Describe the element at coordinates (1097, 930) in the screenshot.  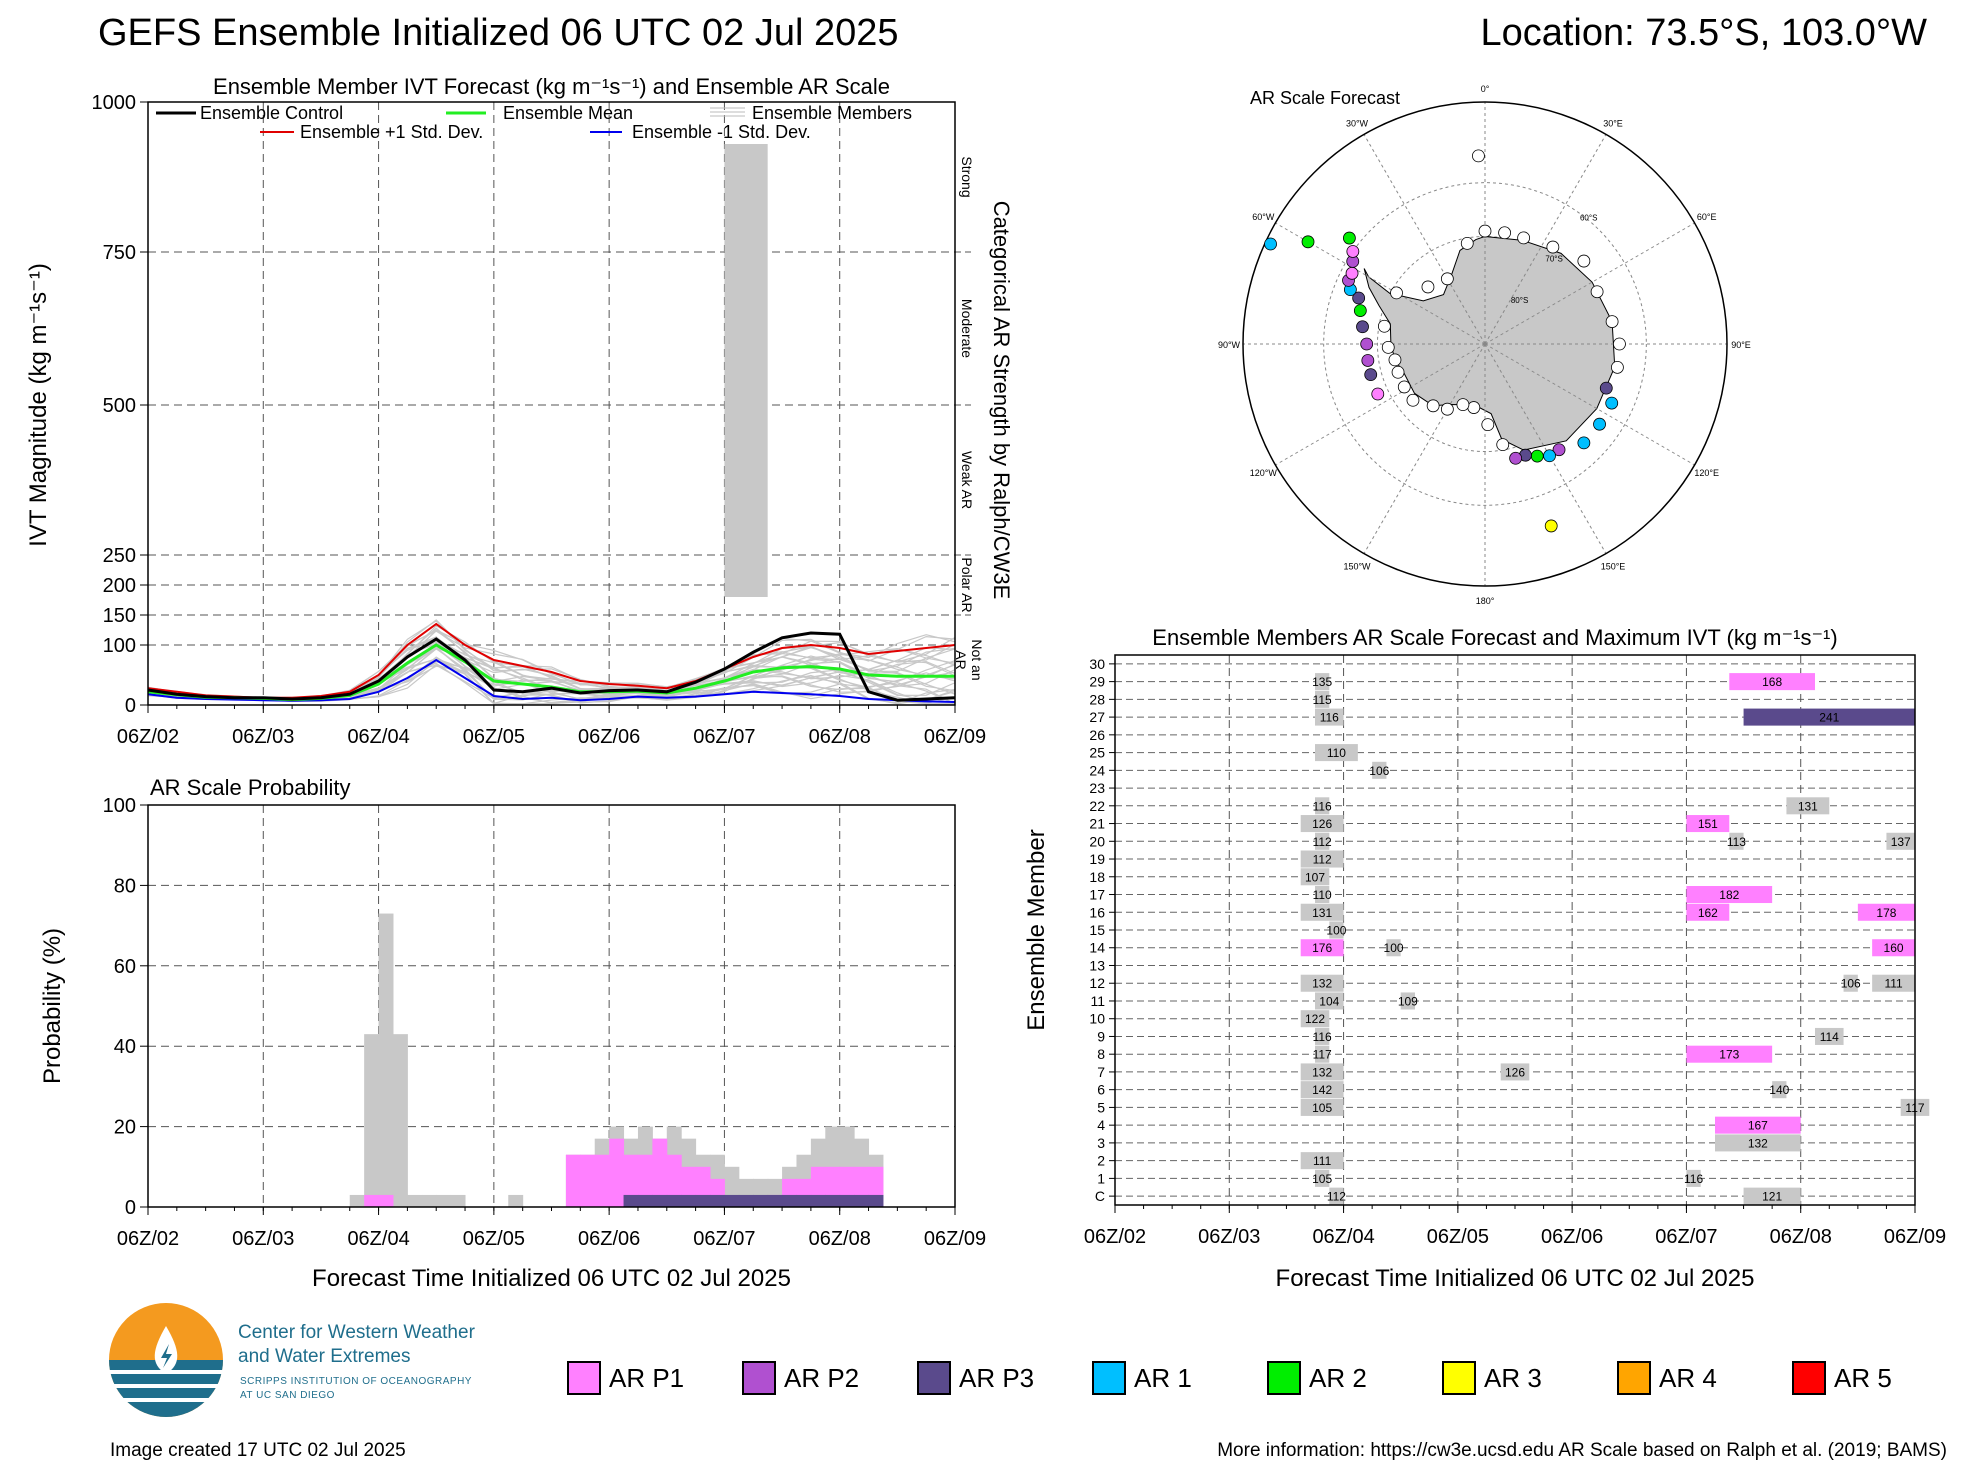
I see `member-ytick-label: 15` at that location.